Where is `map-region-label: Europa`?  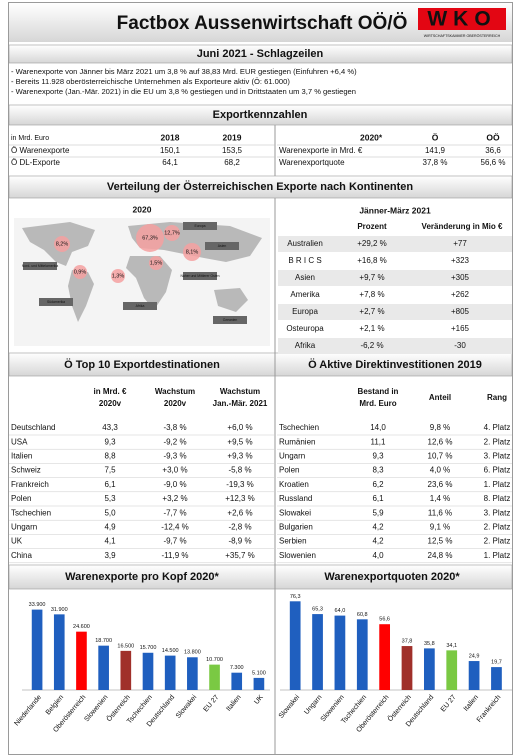 map-region-label: Europa is located at coordinates (200, 226).